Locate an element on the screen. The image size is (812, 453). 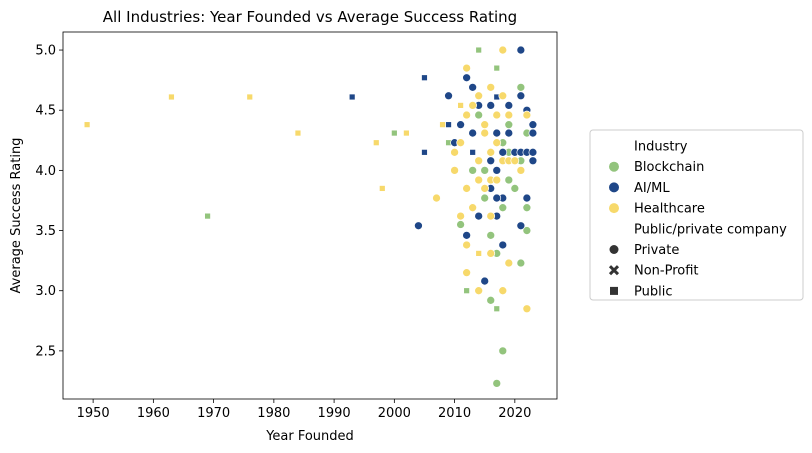
x-tick-label: 1990 is located at coordinates (334, 413).